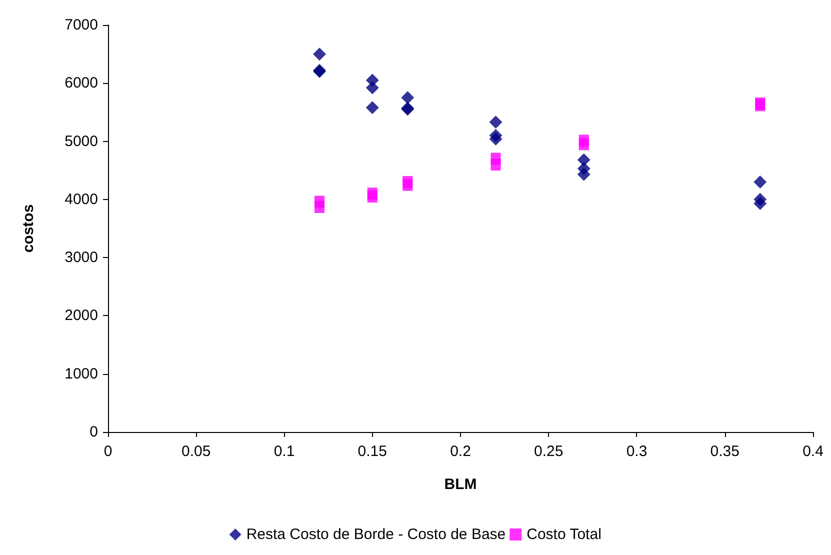 The width and height of the screenshot is (831, 555). I want to click on x-axis-title: BLM, so click(460, 484).